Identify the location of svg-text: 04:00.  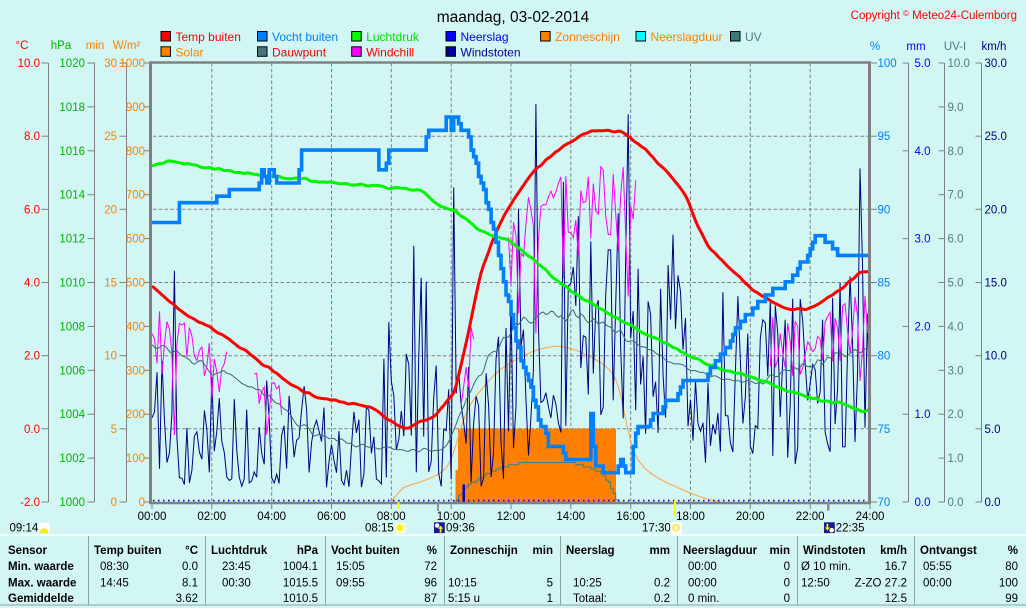
(271, 517).